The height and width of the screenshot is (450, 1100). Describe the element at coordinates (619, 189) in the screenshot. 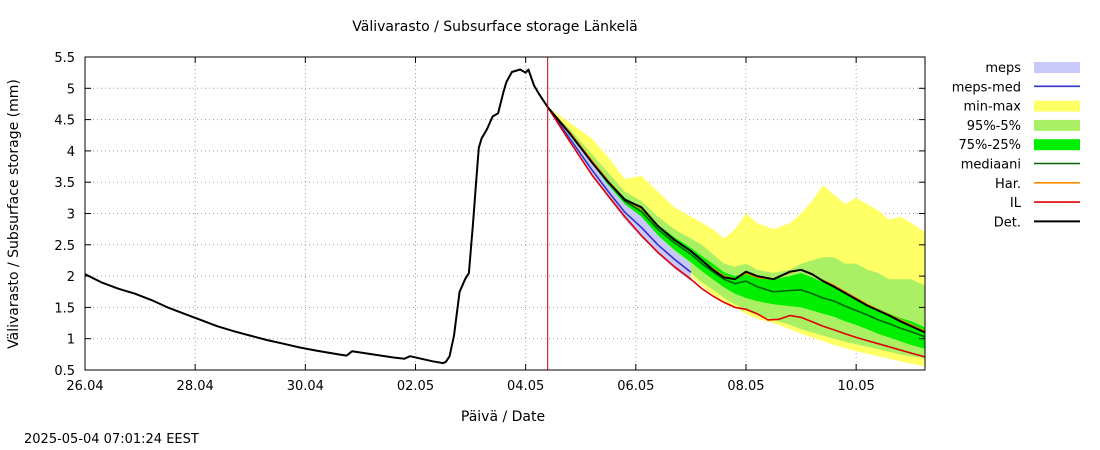

I see `series-meps-med-line` at that location.